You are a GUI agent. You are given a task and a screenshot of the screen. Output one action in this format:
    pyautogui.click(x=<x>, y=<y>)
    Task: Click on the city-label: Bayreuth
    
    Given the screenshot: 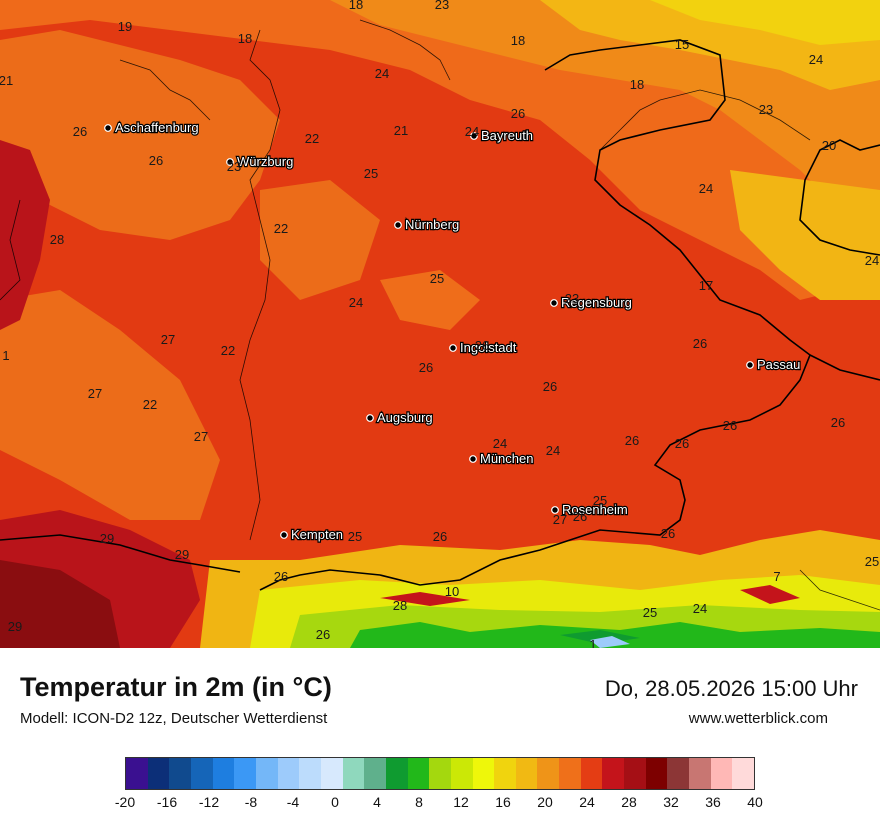 What is the action you would take?
    pyautogui.click(x=507, y=135)
    